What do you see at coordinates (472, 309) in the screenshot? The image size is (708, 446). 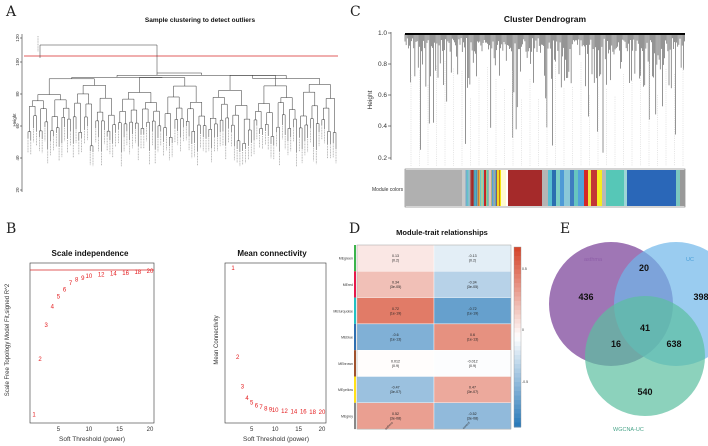 I see `heatmap-cell-label: -0.72` at bounding box center [472, 309].